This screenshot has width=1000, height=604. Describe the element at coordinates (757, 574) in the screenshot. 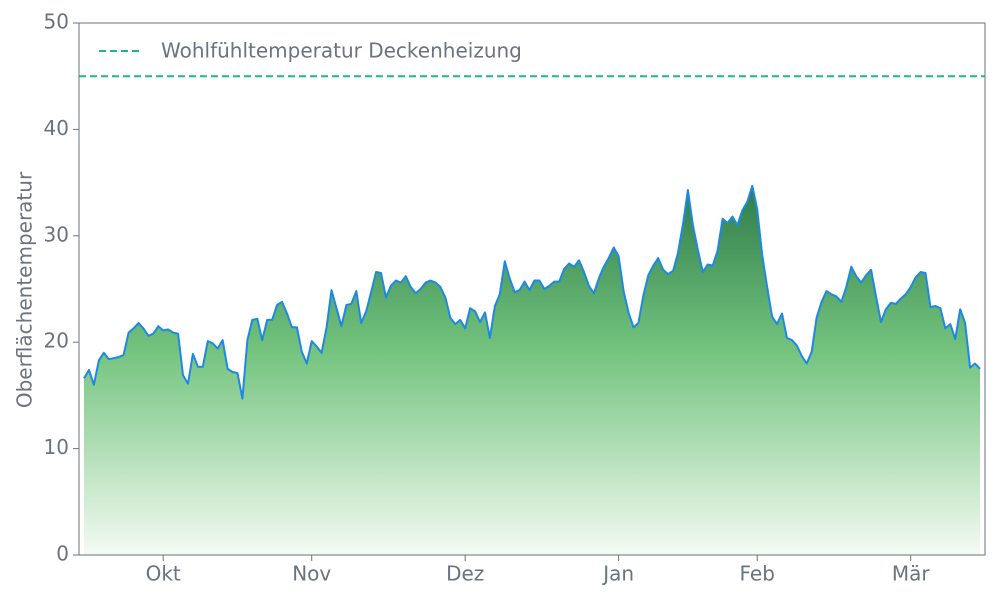

I see `x-tick-label: Feb` at that location.